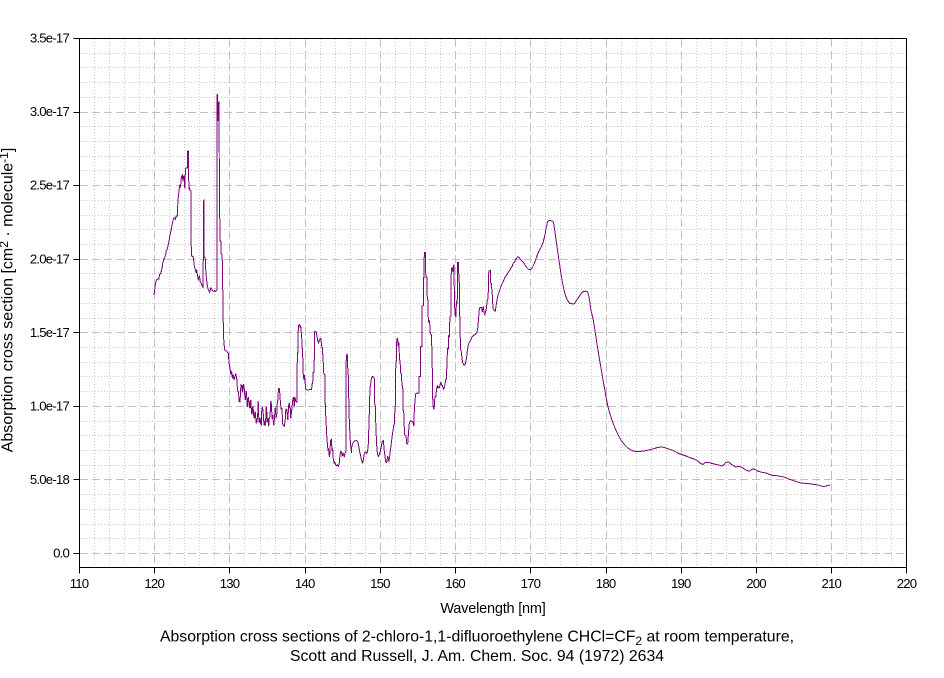  I want to click on svg-text: 170, so click(531, 583).